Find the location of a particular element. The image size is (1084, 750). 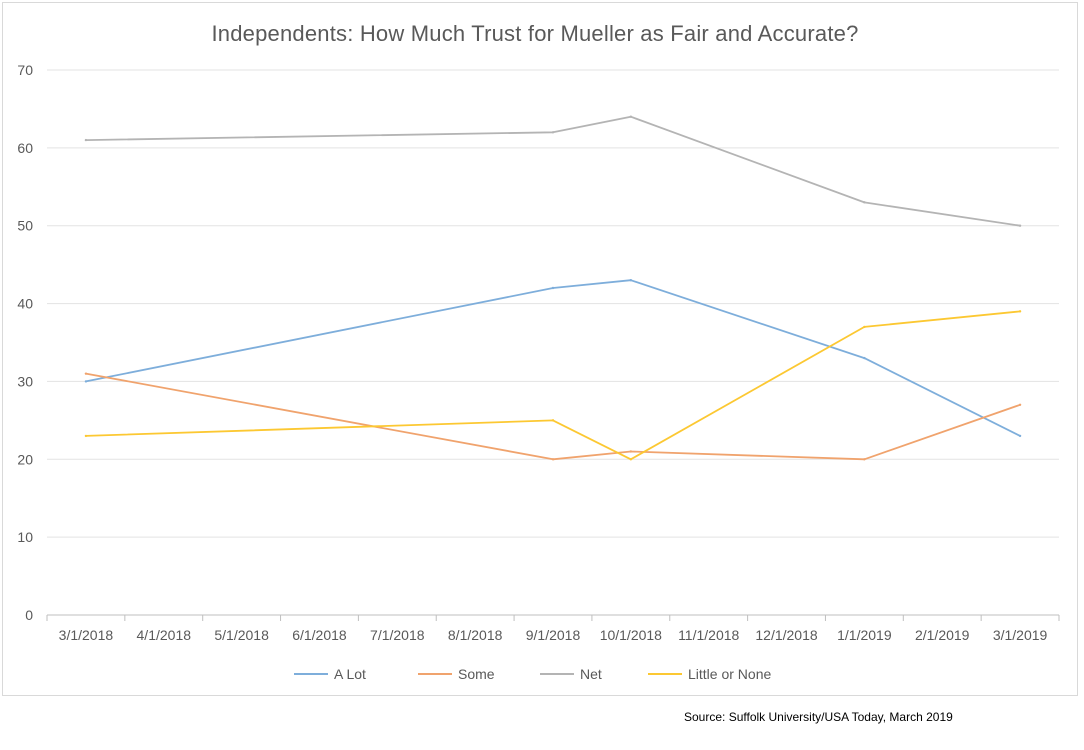

y-tick-label: 20 is located at coordinates (25, 459).